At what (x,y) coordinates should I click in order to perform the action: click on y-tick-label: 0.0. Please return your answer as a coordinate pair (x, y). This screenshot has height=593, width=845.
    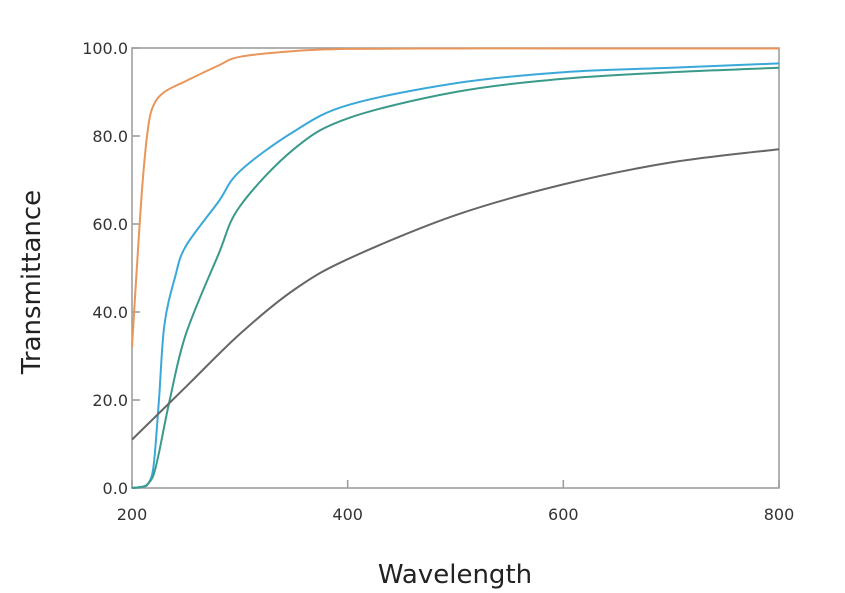
    Looking at the image, I should click on (115, 488).